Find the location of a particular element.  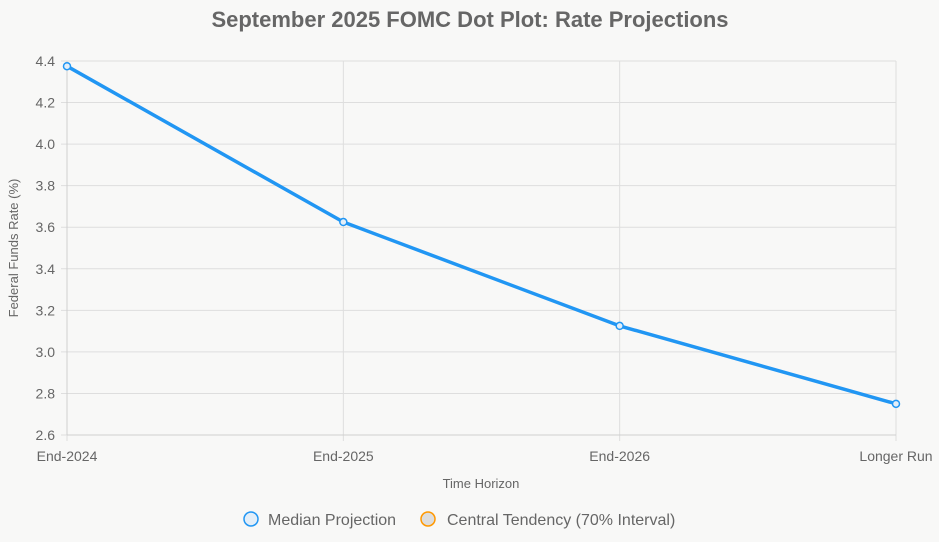

y-axis: 2.6 2.8 3.0 3.2 3.4 3.6 3.8 4.0 4.2 4.4 is located at coordinates (46, 248).